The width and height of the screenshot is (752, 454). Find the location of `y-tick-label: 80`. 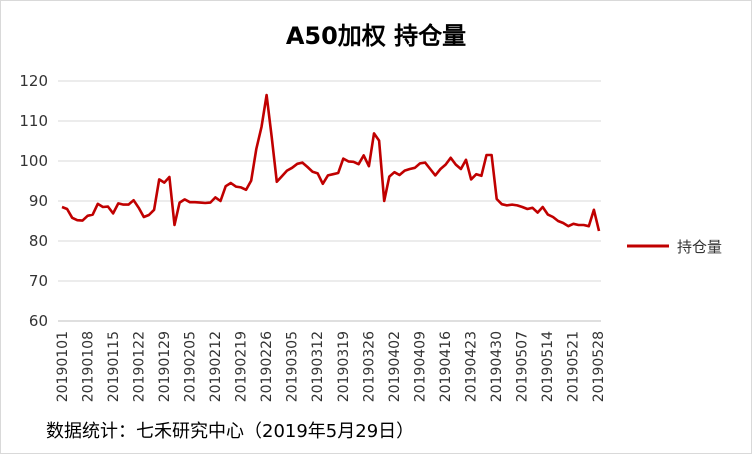

y-tick-label: 80 is located at coordinates (38, 241).